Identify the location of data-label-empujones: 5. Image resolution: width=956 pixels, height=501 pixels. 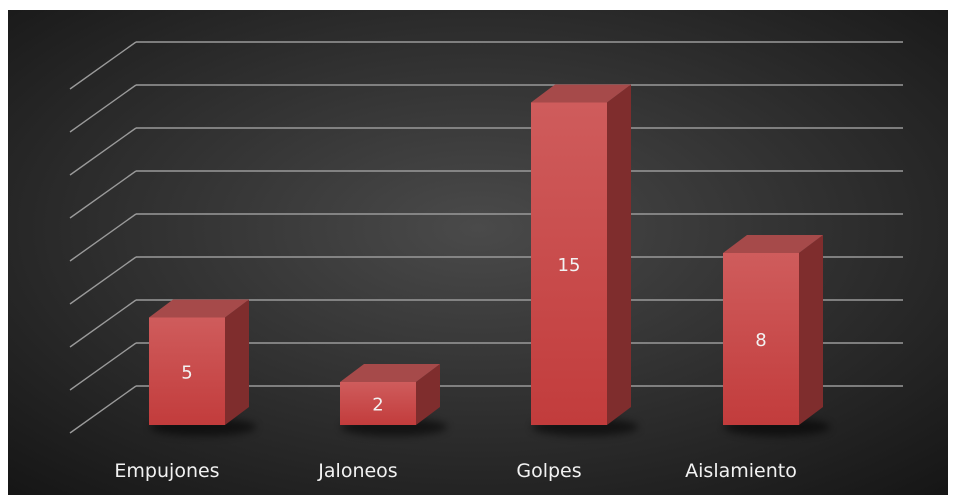
(186, 372).